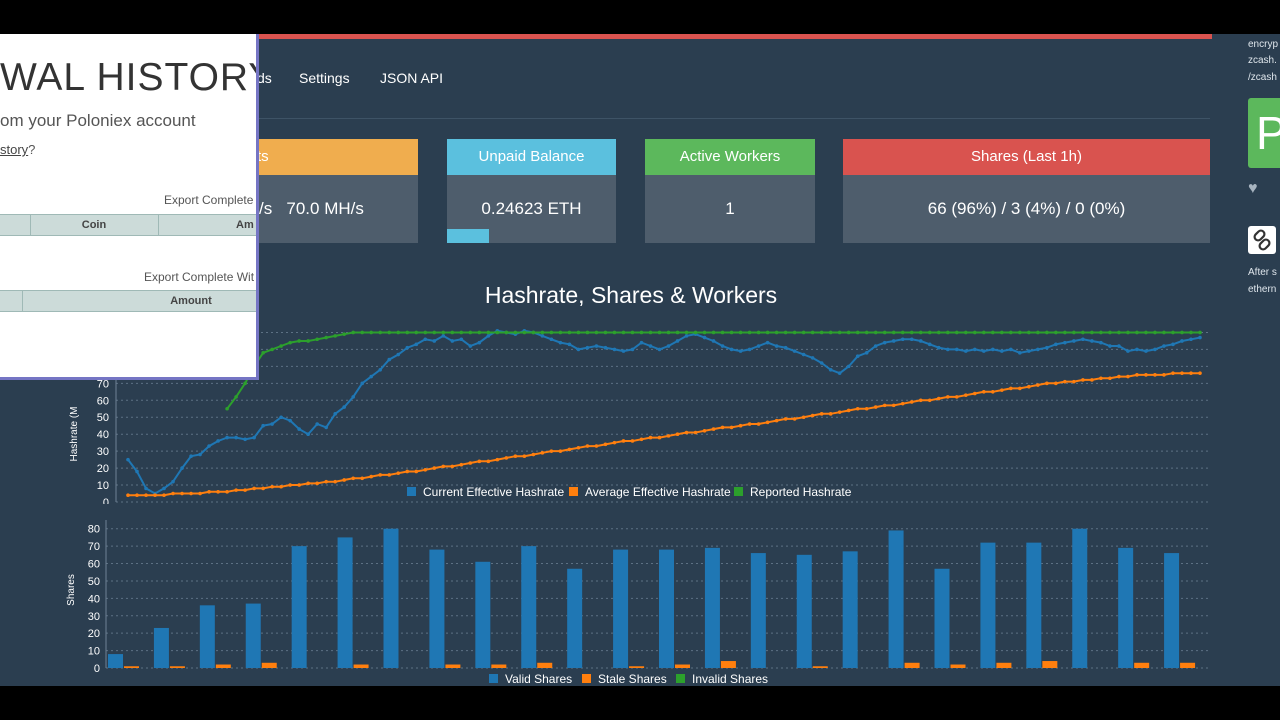  What do you see at coordinates (199, 277) in the screenshot?
I see `export-complete-link: Export Complete Wit` at bounding box center [199, 277].